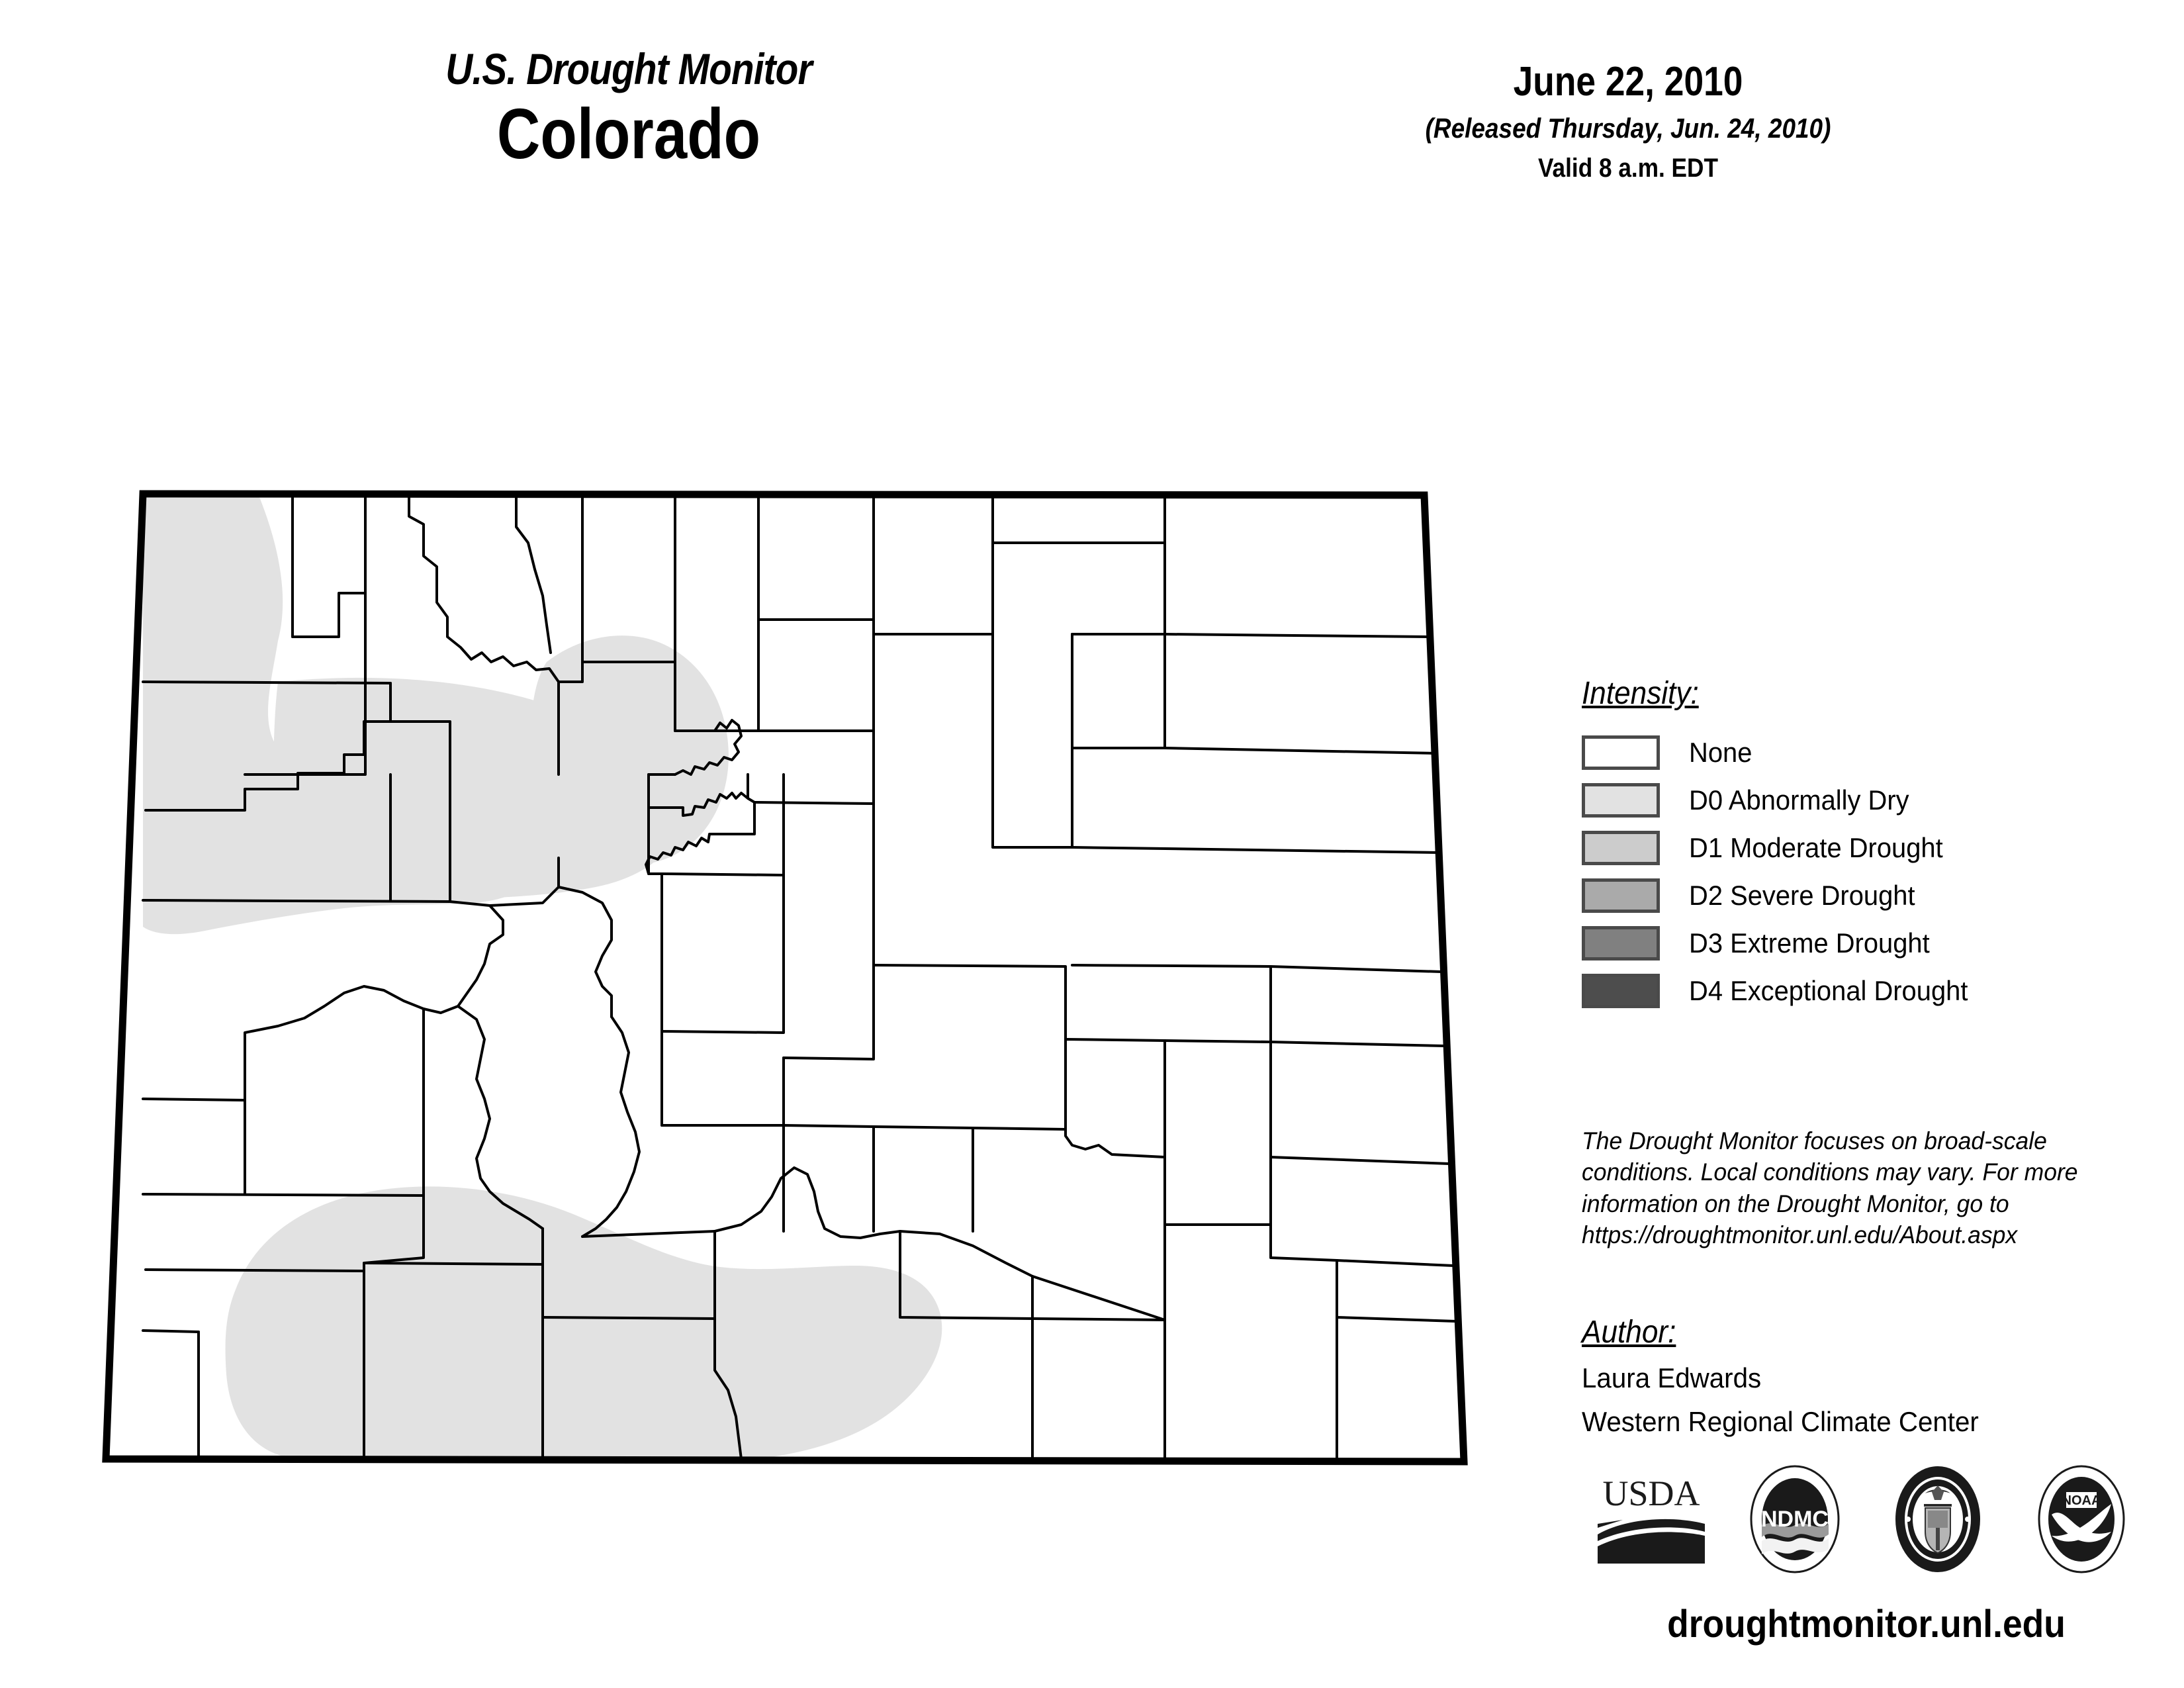 The height and width of the screenshot is (1688, 2184). I want to click on doc-seal-svg, so click(1938, 1519).